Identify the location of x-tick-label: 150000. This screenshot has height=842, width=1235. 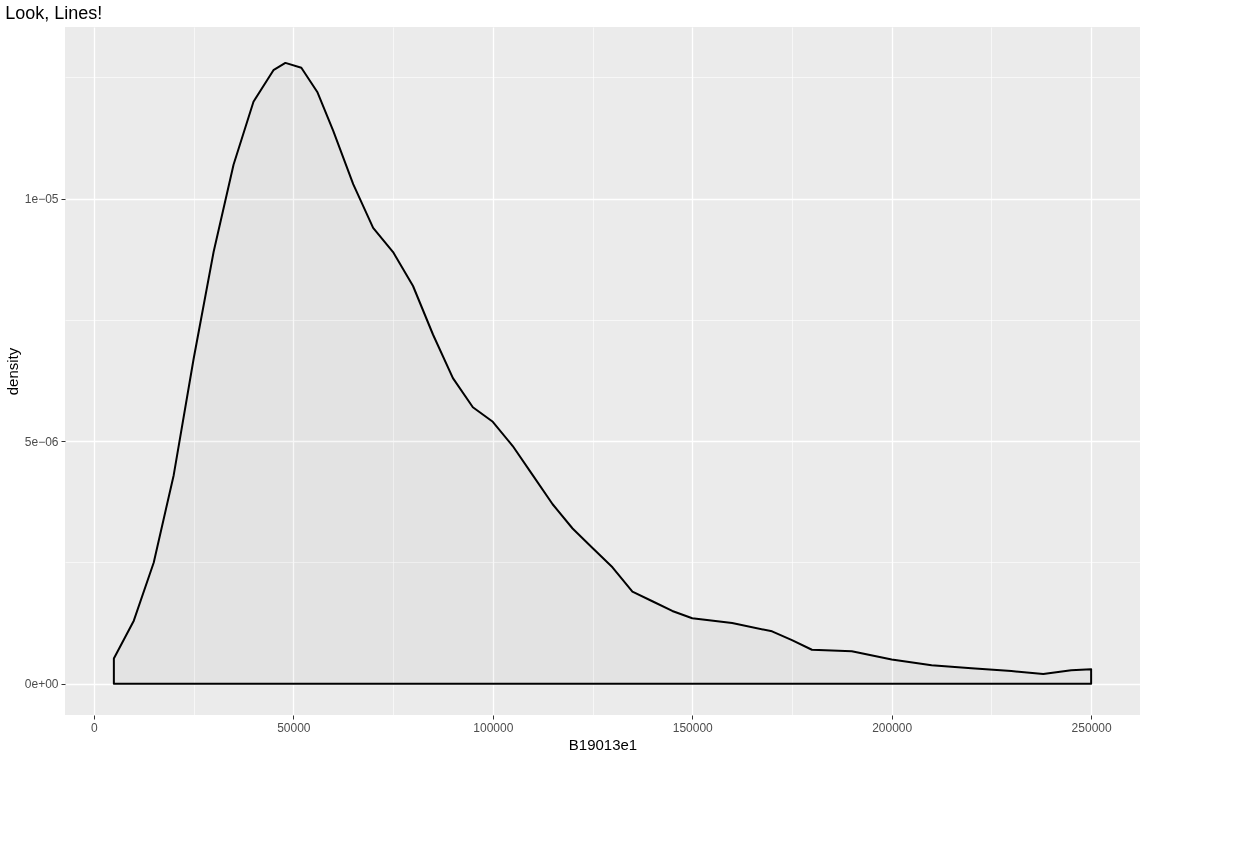
(693, 727).